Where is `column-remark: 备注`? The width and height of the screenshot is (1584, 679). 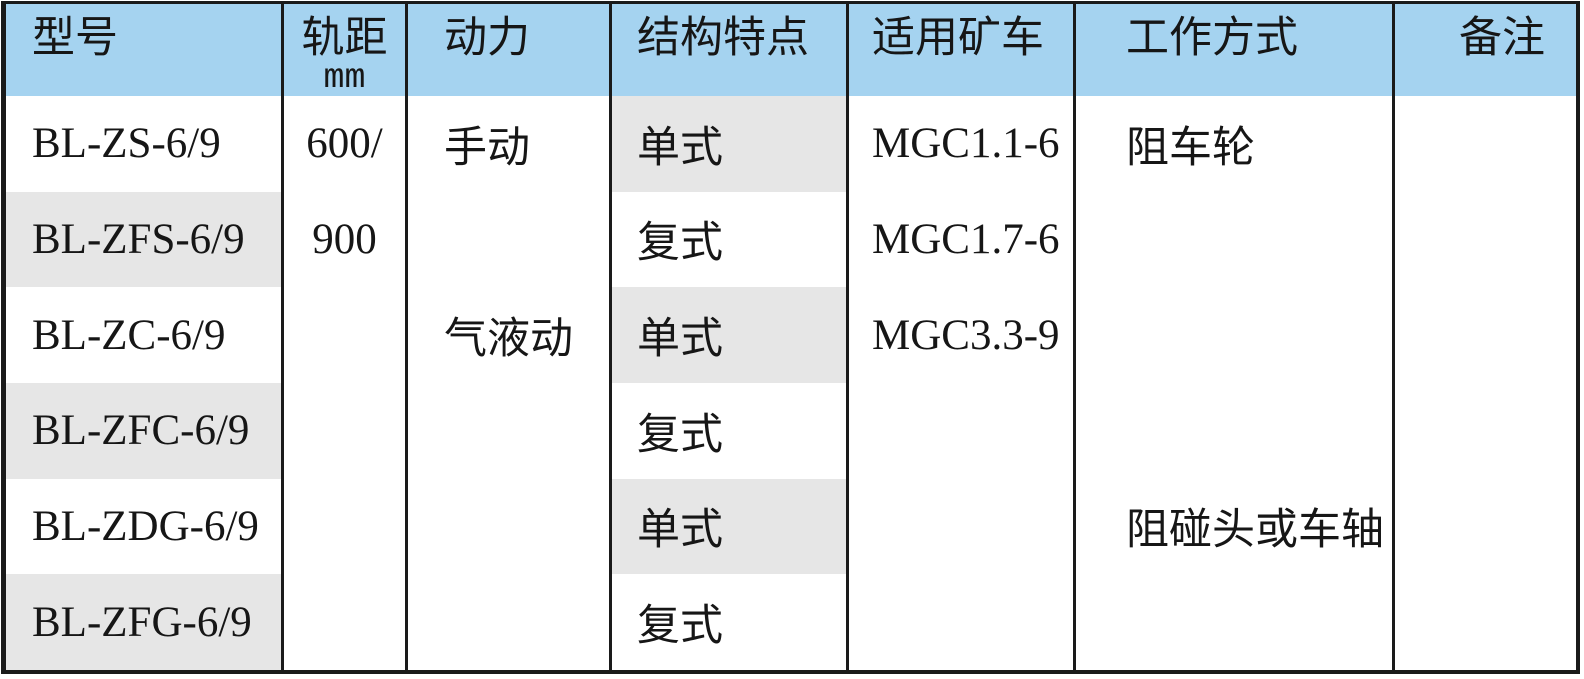
column-remark: 备注 is located at coordinates (1485, 337).